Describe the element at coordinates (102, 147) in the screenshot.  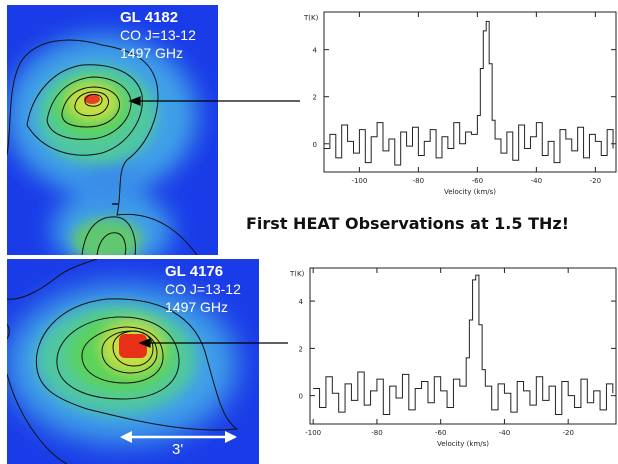
I see `contour-lines` at that location.